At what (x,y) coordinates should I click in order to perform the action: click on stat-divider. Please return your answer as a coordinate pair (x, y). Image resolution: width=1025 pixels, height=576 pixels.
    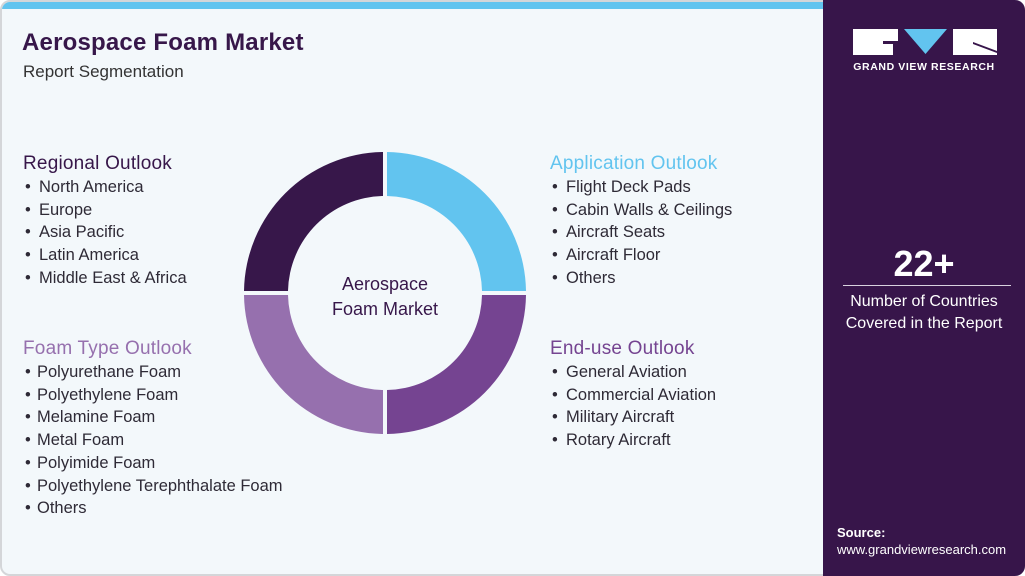
    Looking at the image, I should click on (927, 285).